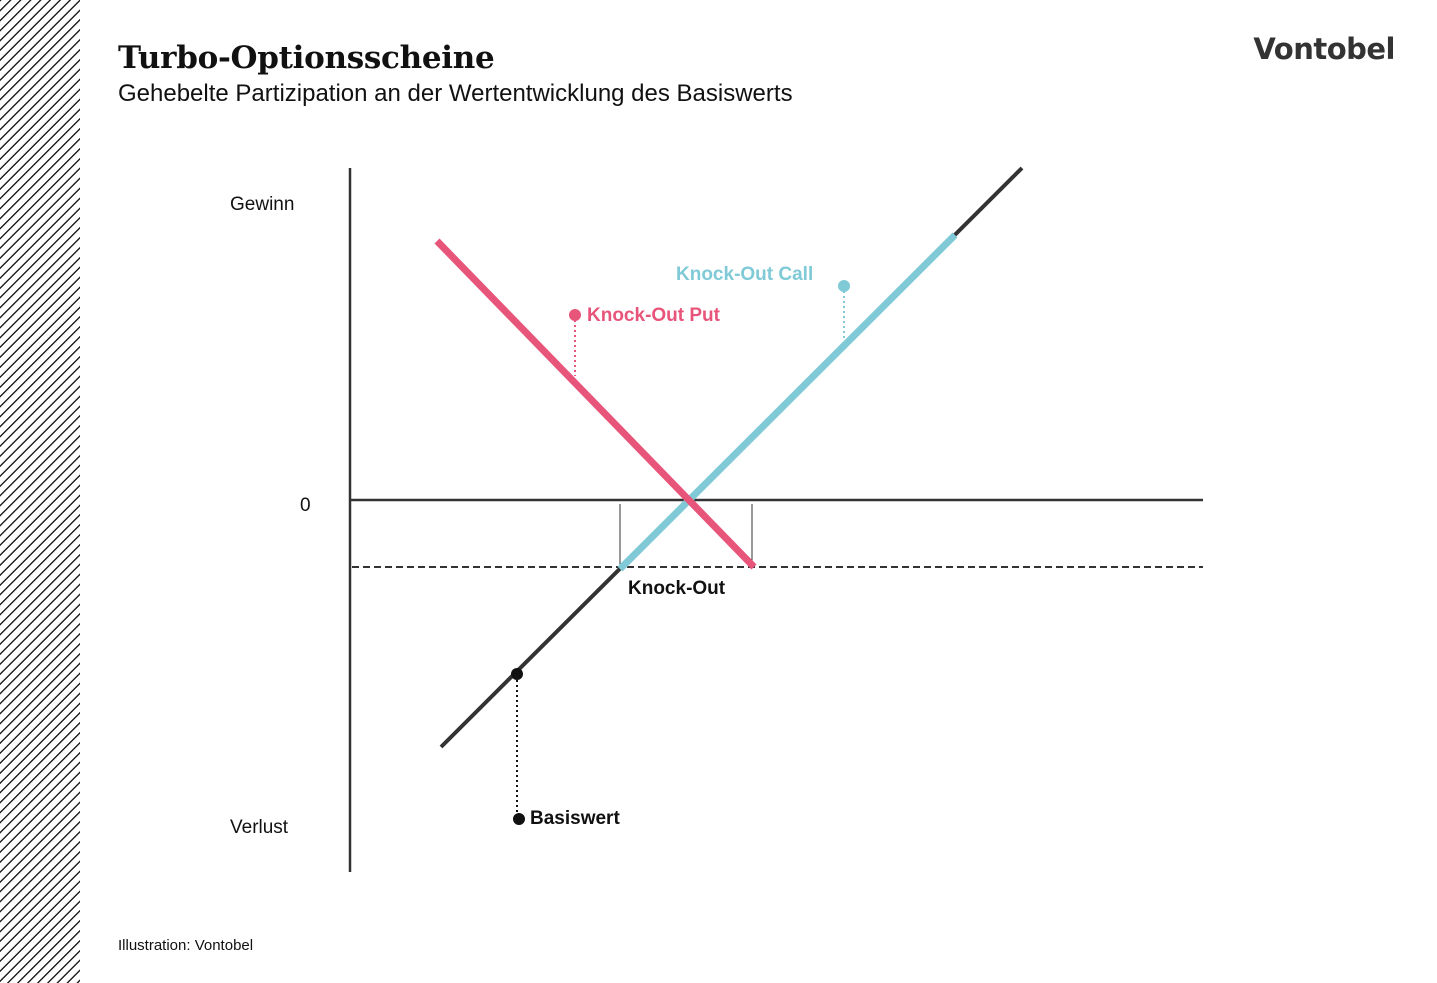  What do you see at coordinates (744, 274) in the screenshot?
I see `knock-out-call-label: Knock-Out Call` at bounding box center [744, 274].